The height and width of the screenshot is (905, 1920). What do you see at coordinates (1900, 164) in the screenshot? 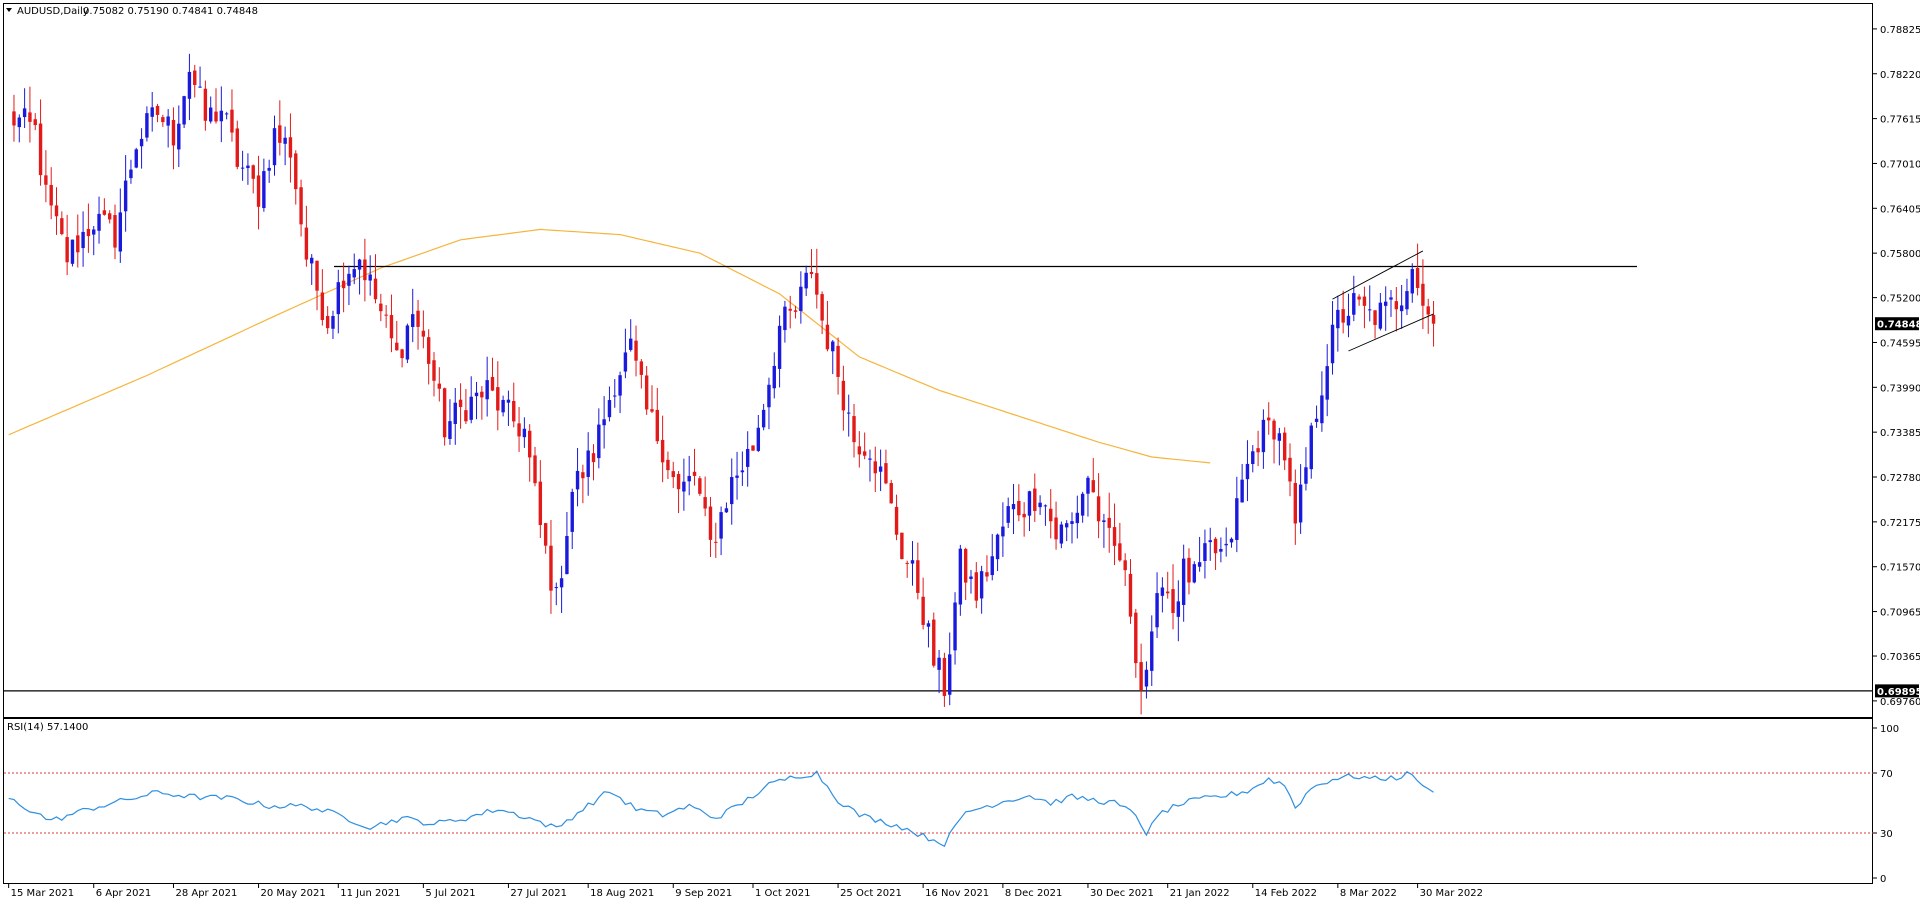
I see `price-tick-label: 0.77010` at bounding box center [1900, 164].